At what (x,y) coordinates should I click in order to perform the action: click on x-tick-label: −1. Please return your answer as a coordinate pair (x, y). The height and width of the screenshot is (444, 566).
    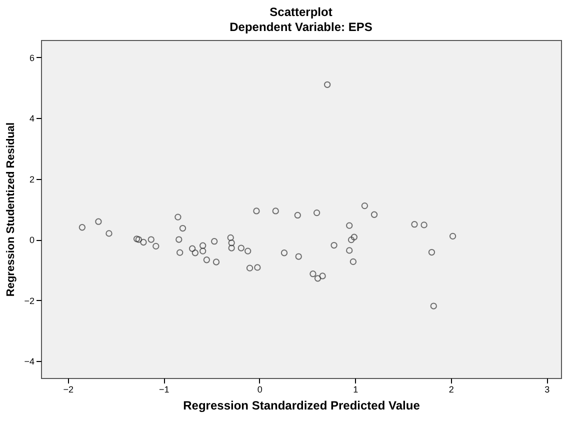
    Looking at the image, I should click on (164, 389).